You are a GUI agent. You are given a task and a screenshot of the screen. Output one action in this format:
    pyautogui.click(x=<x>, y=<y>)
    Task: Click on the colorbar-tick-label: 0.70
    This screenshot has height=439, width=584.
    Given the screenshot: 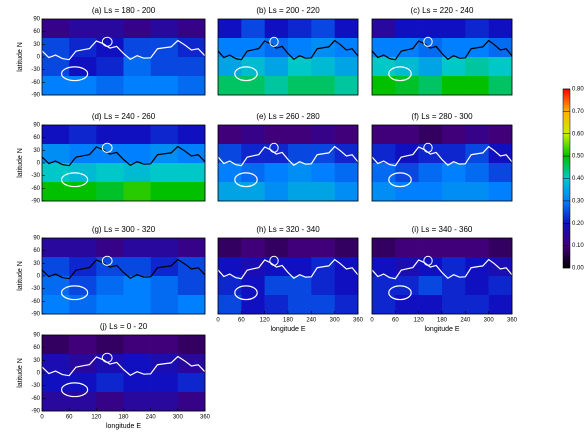 What is the action you would take?
    pyautogui.click(x=578, y=112)
    